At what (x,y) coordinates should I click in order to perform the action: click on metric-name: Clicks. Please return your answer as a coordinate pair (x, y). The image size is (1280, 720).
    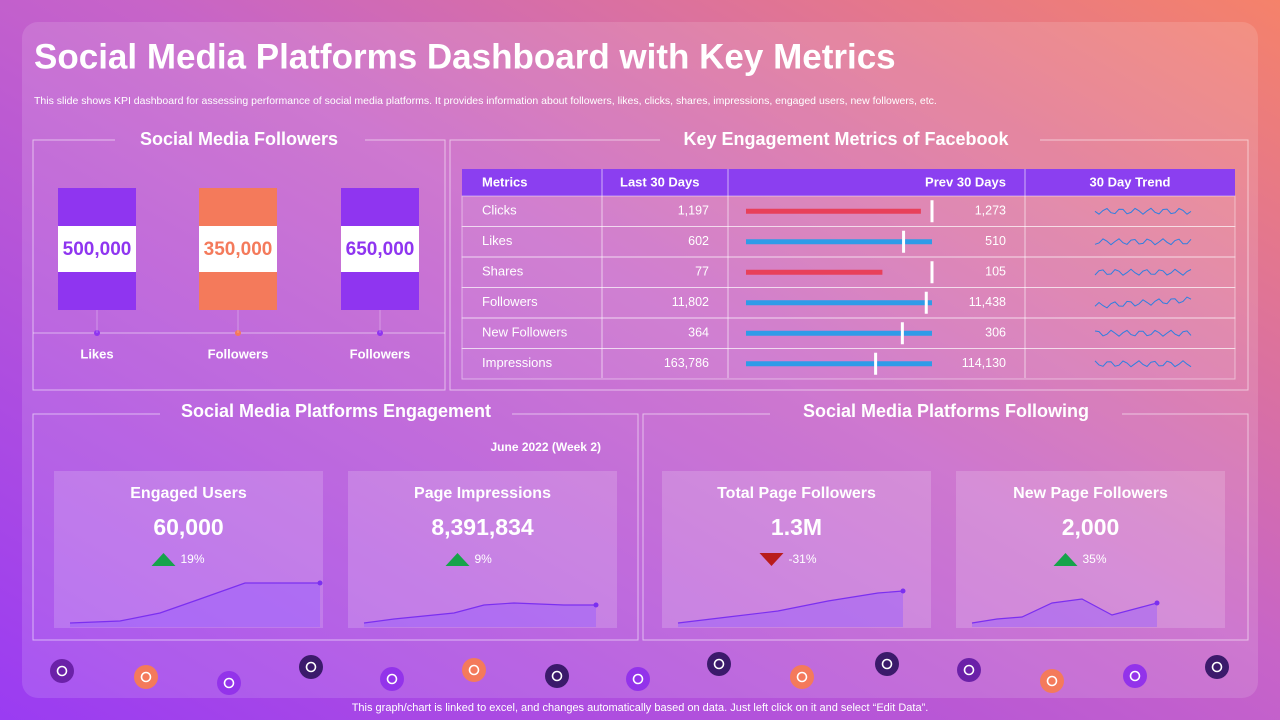
    Looking at the image, I should click on (499, 210).